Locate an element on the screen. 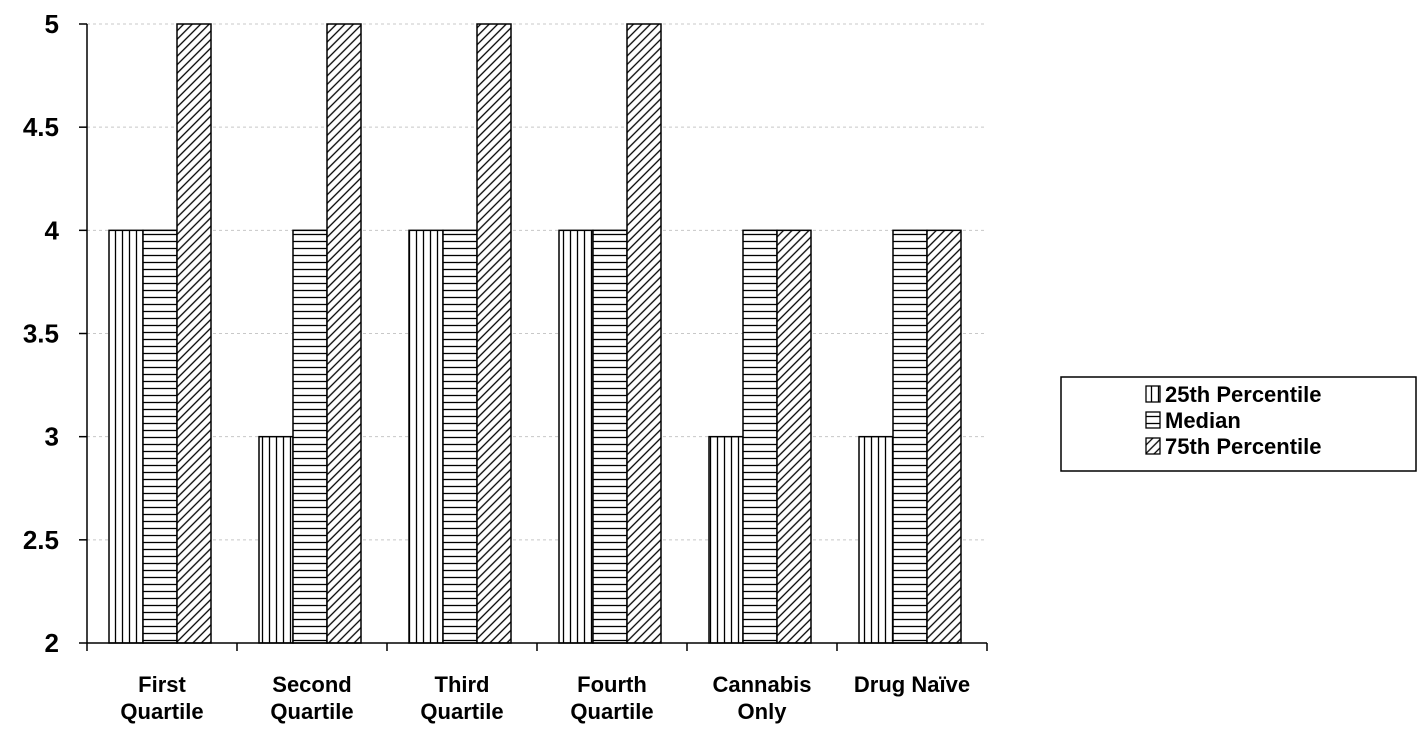 This screenshot has height=739, width=1428. legend-swatch-diagonal is located at coordinates (1153, 446).